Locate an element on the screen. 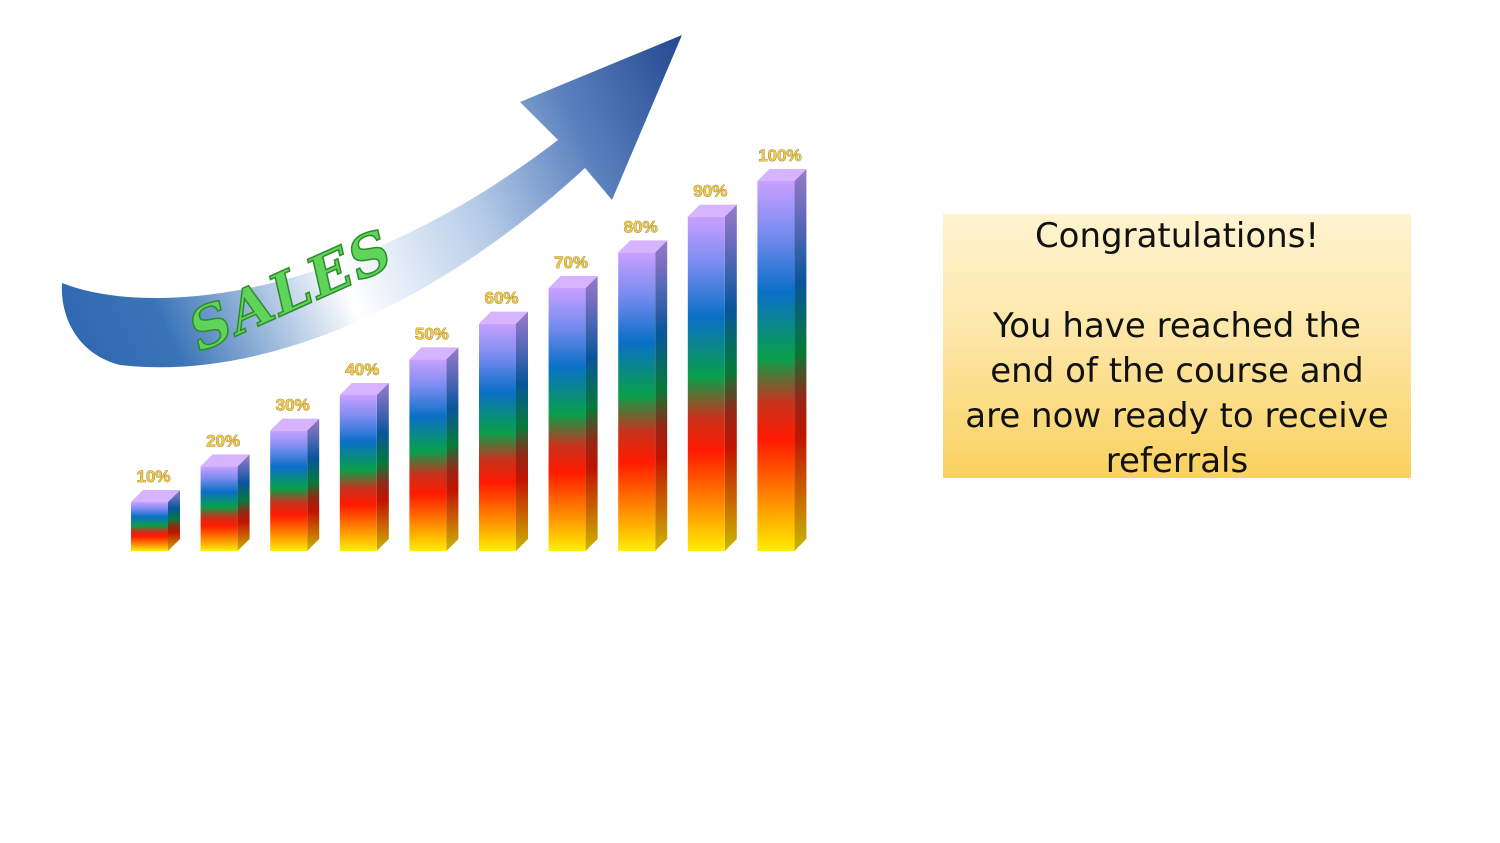 Image resolution: width=1500 pixels, height=843 pixels. bar-80%: 80% is located at coordinates (643, 384).